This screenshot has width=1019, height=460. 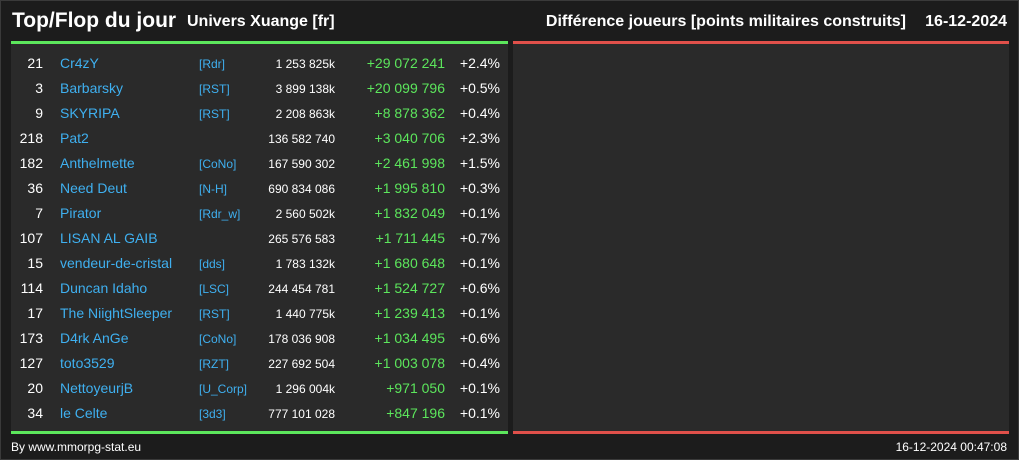 I want to click on player-name-link: SKYRIPA, so click(x=90, y=113).